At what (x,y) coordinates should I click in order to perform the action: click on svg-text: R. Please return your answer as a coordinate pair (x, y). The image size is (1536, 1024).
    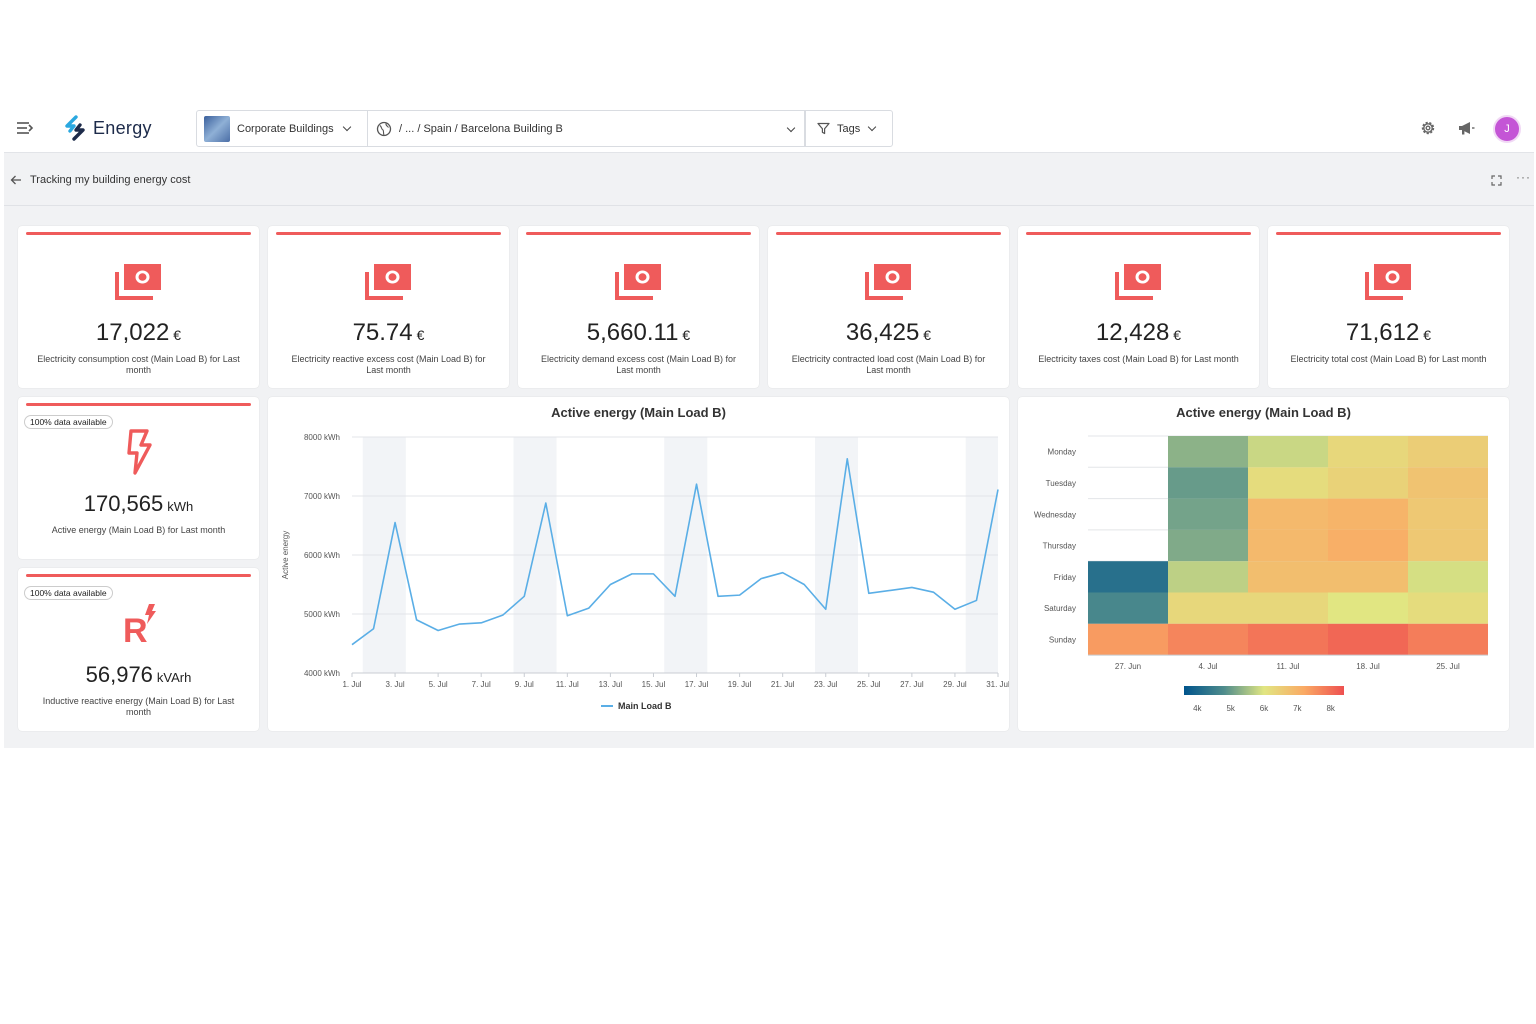
    Looking at the image, I should click on (135, 629).